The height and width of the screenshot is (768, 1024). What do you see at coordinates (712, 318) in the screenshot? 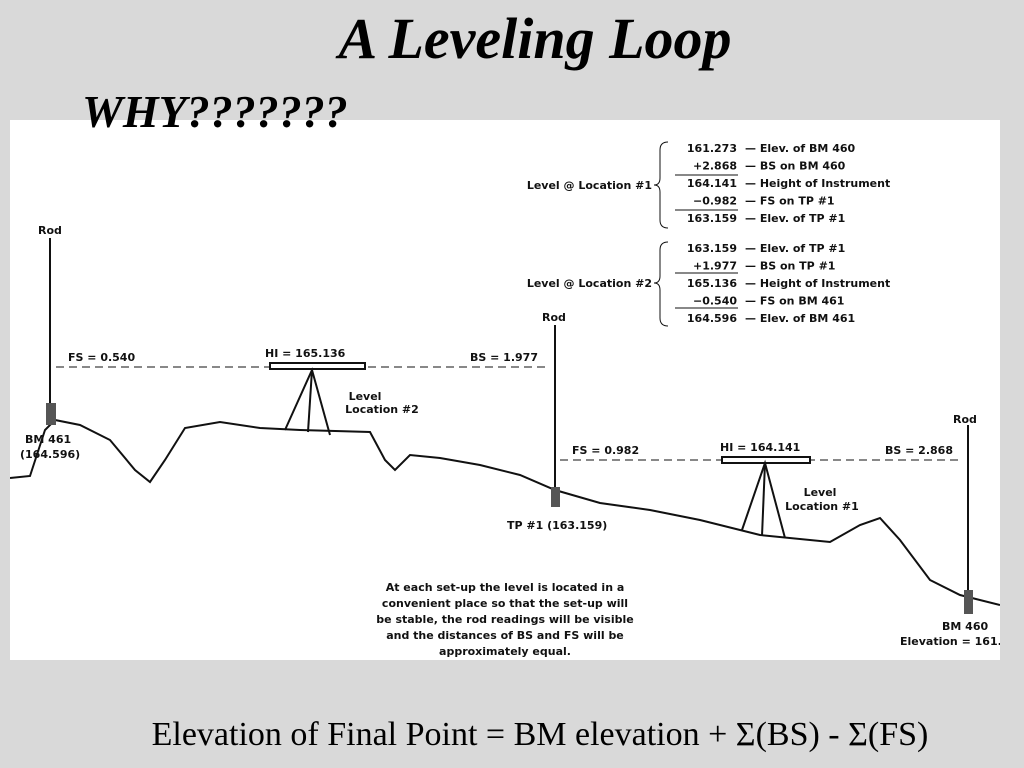
I see `calc-value: 164.596` at bounding box center [712, 318].